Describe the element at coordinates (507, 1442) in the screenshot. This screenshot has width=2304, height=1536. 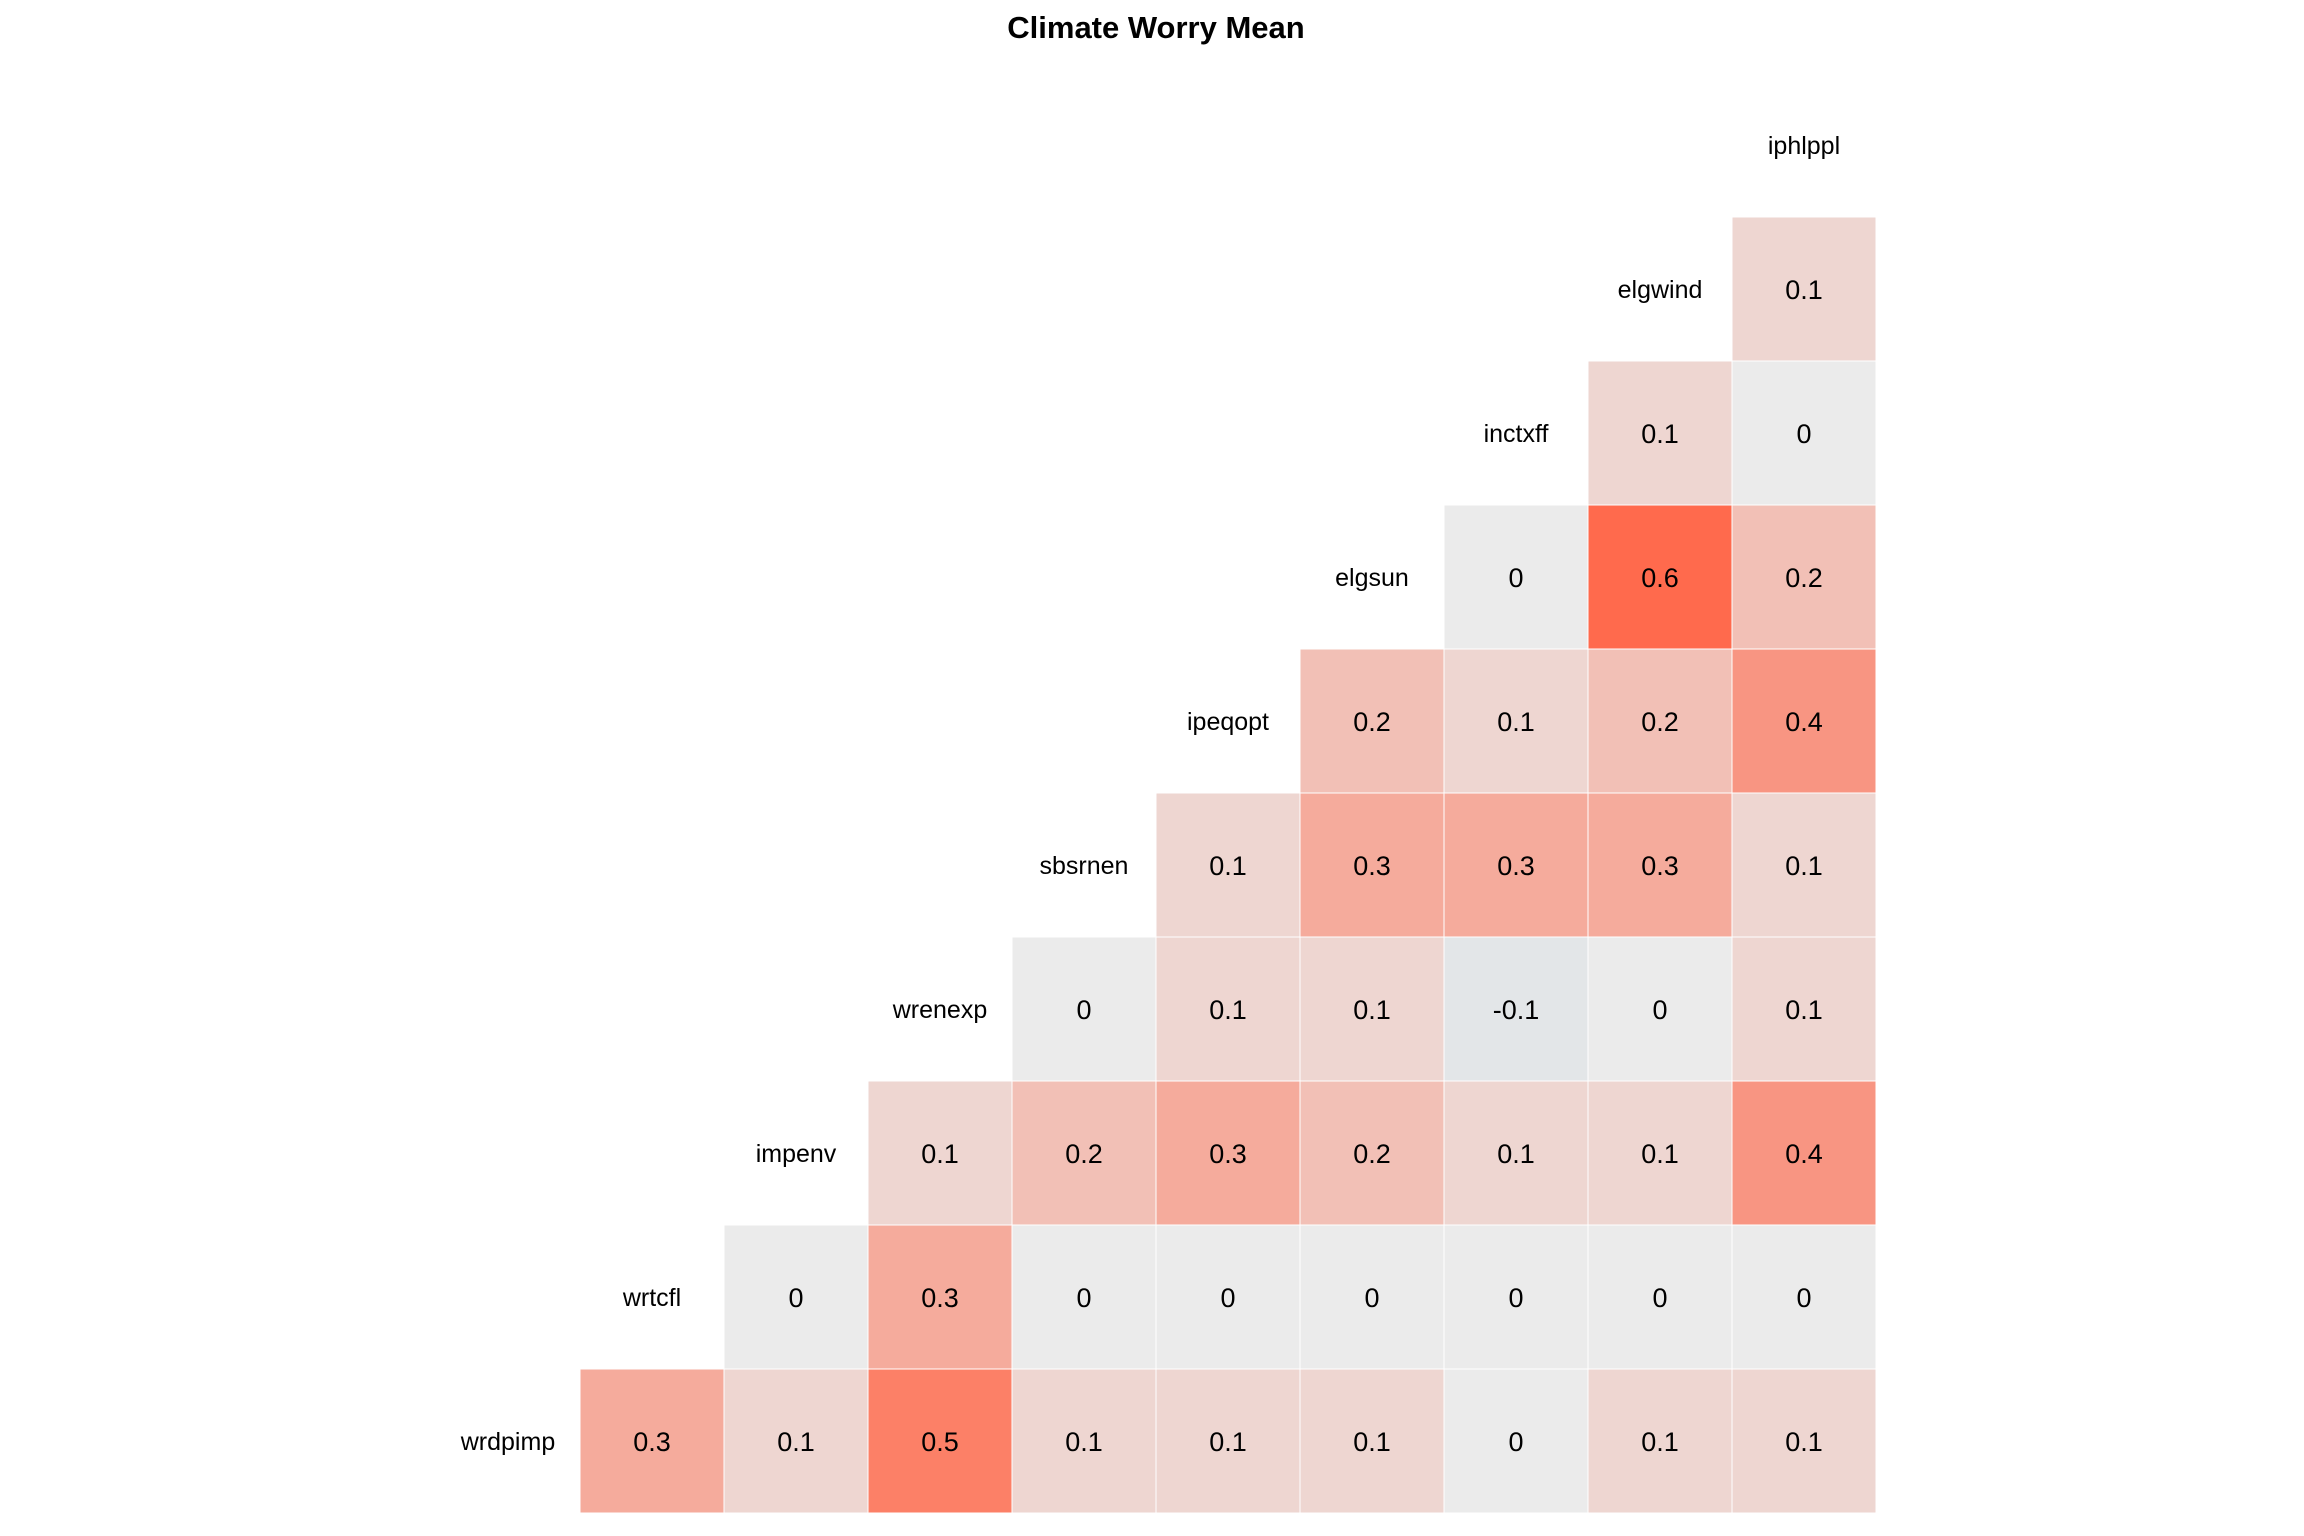
I see `row-label-wrdpimp: wrdpimp` at that location.